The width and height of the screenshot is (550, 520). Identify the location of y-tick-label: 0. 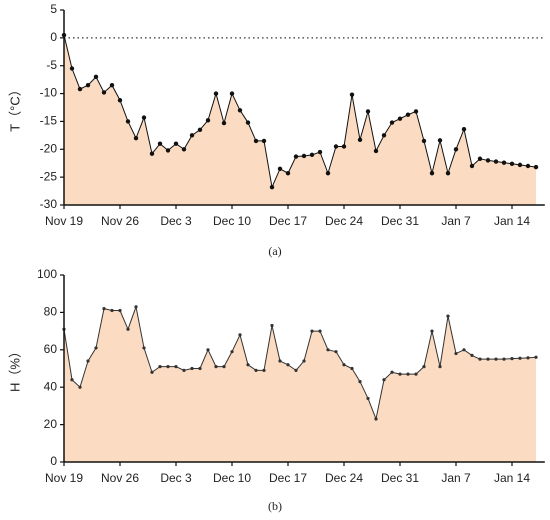
(53, 461).